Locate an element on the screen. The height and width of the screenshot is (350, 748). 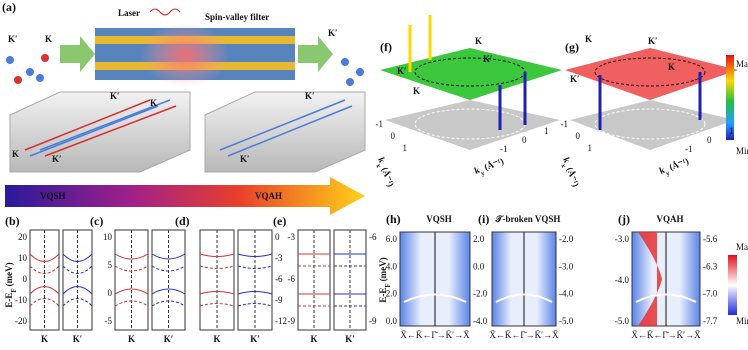
subscript: F is located at coordinates (388, 285).